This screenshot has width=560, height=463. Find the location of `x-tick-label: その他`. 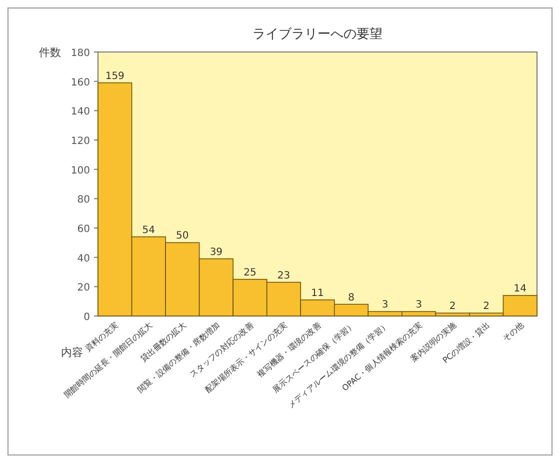

x-tick-label: その他 is located at coordinates (513, 331).